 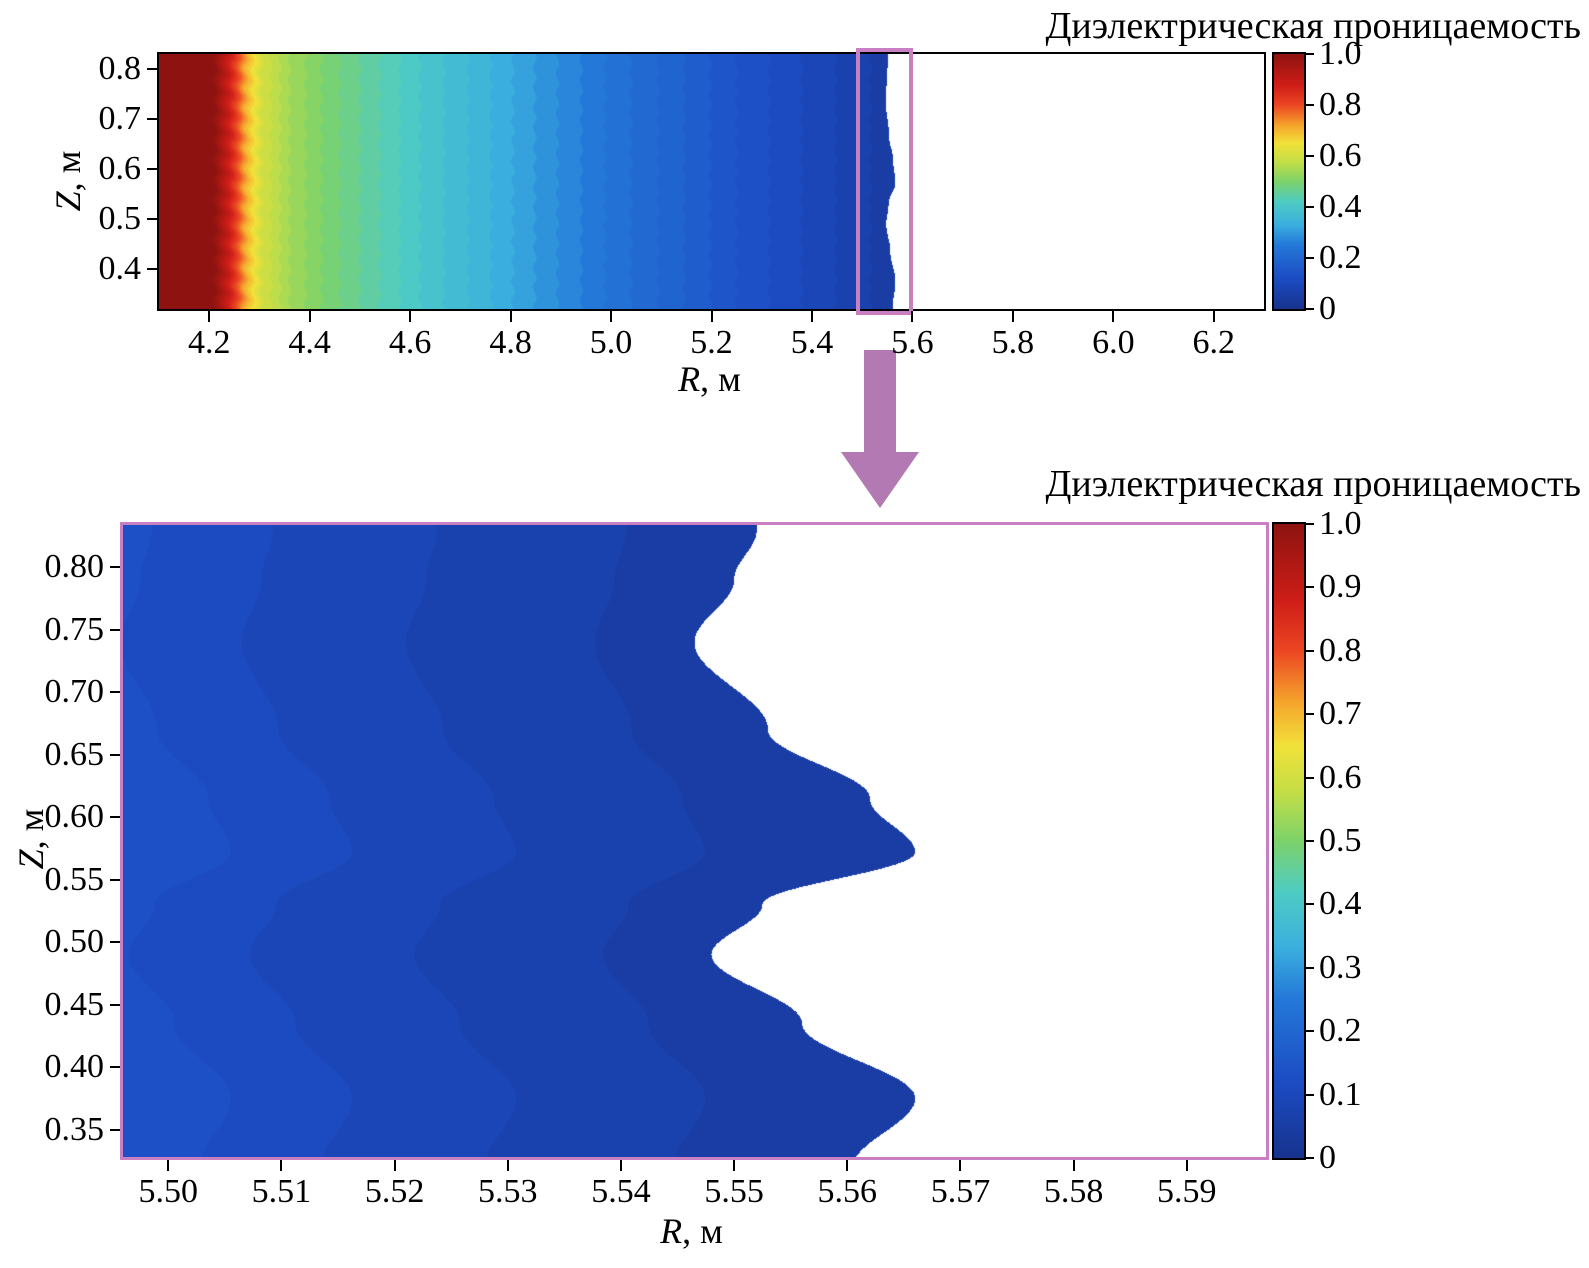 What do you see at coordinates (120, 68) in the screenshot?
I see `y-tick-label-overview: 0.8` at bounding box center [120, 68].